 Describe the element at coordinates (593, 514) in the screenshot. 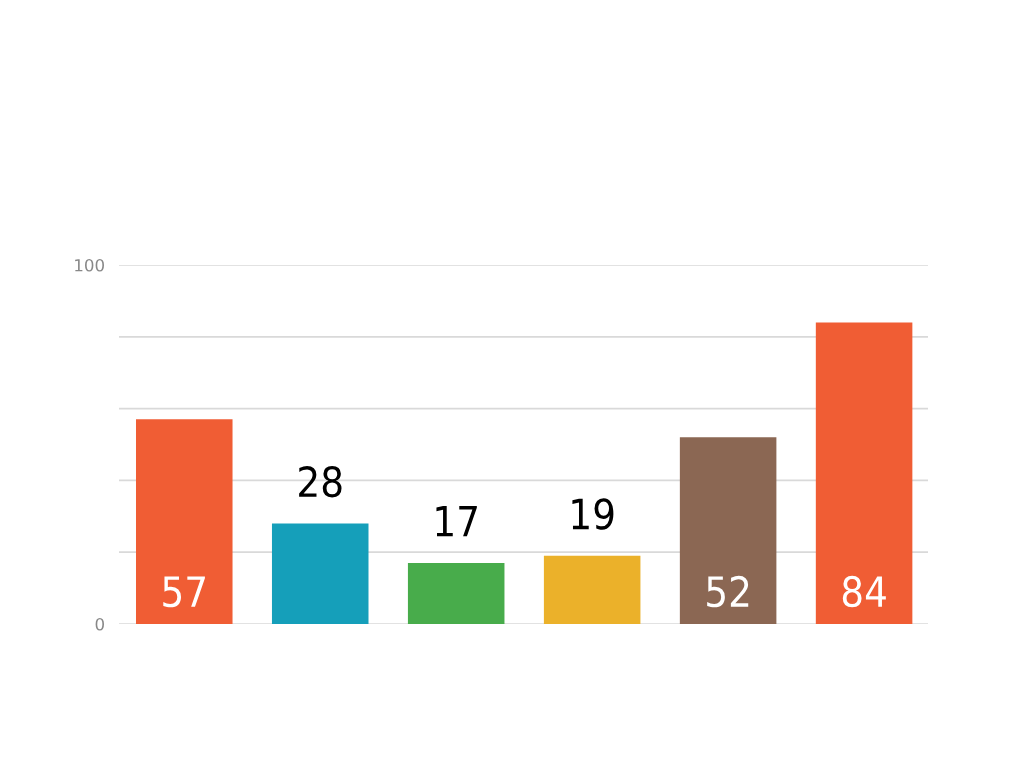

I see `data-label: 19` at that location.